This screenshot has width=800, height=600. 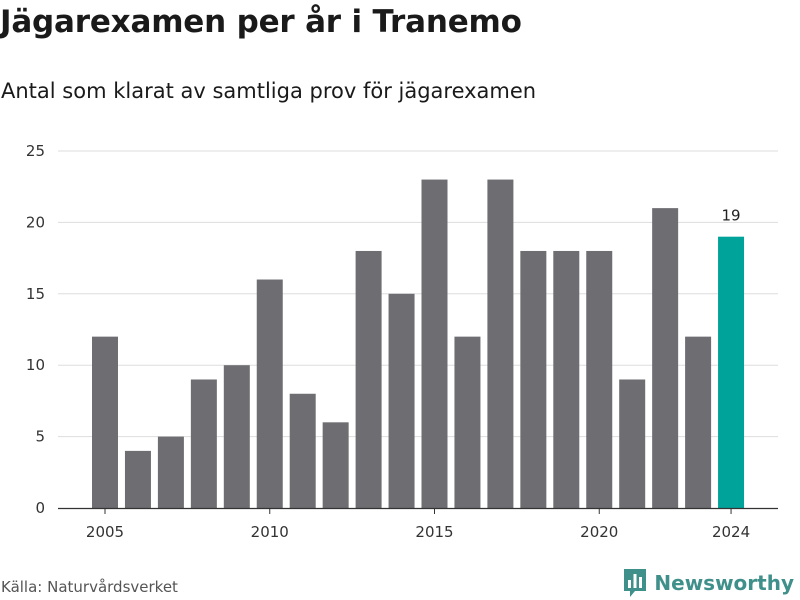 I want to click on bar-2022, so click(x=665, y=358).